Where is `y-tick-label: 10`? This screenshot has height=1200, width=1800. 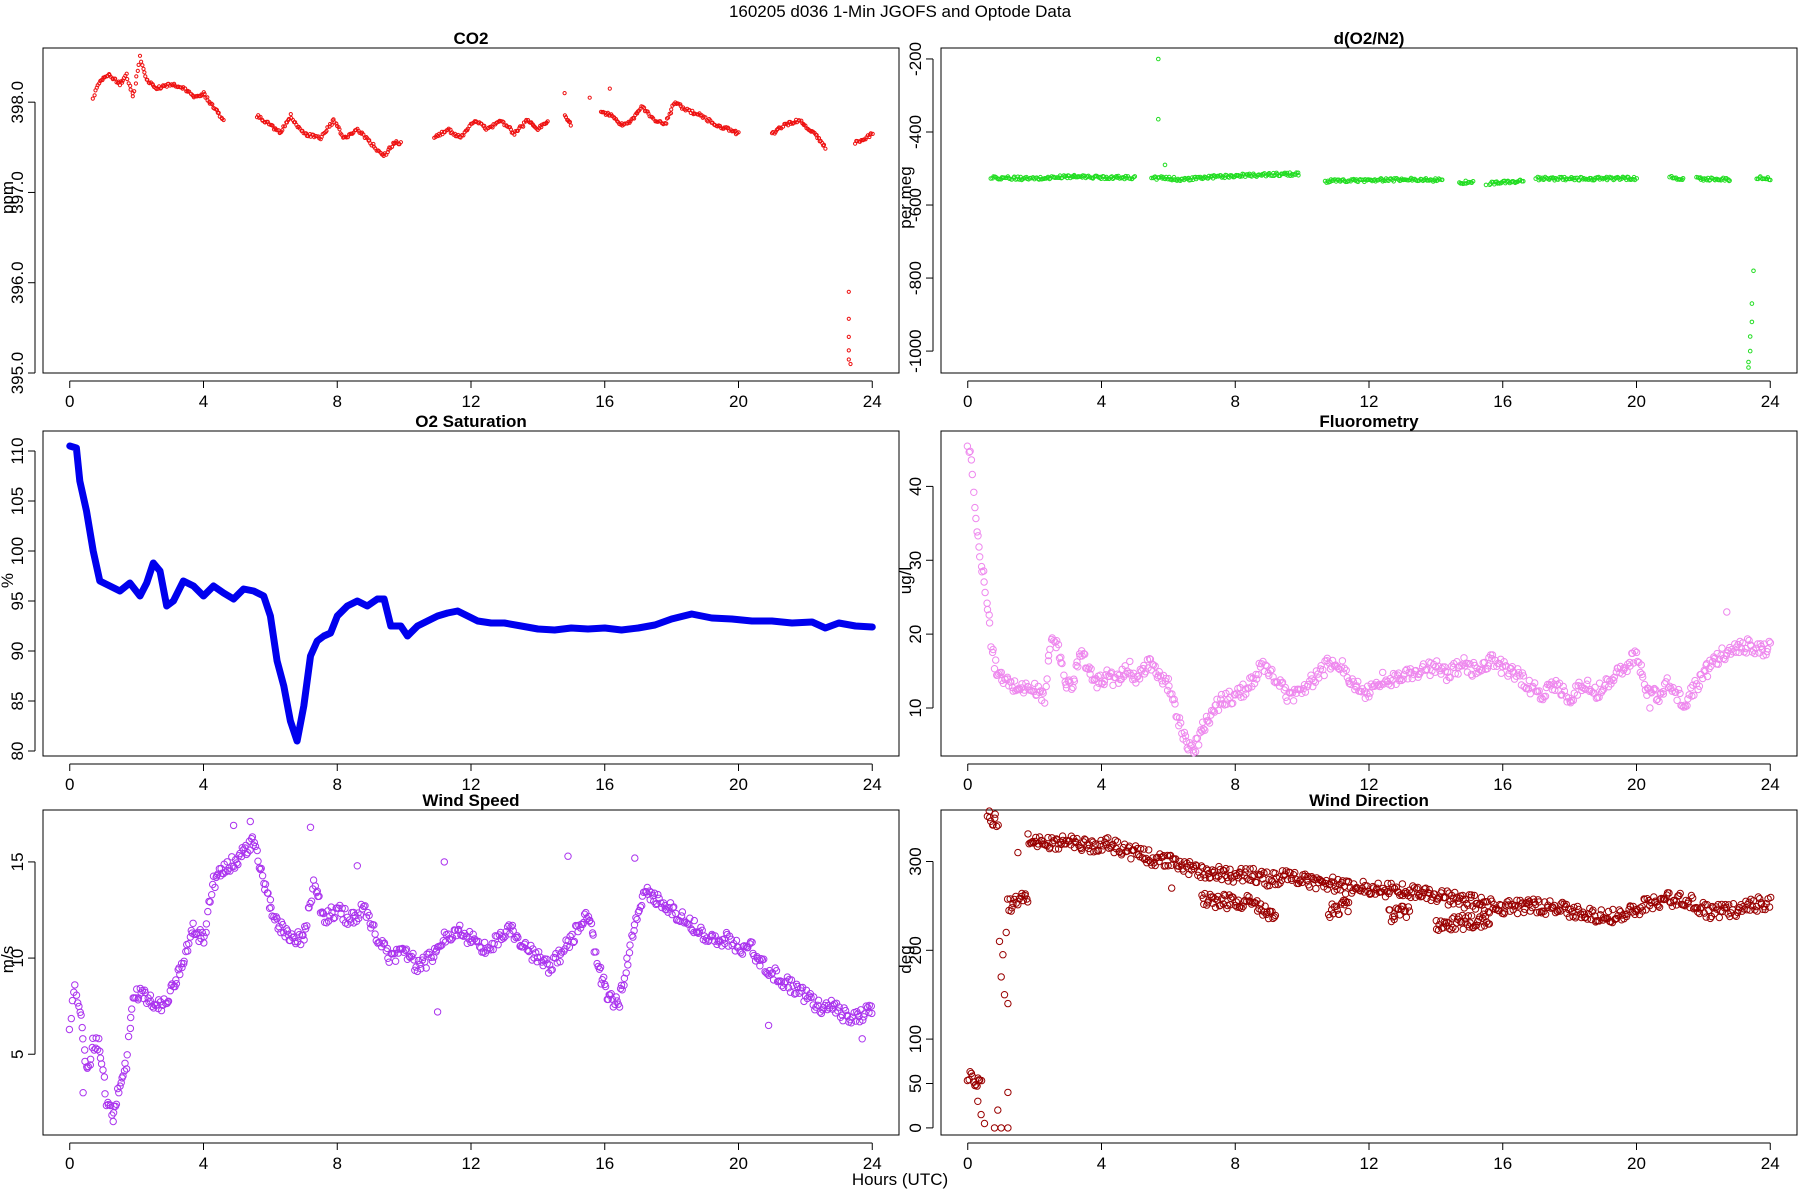
y-tick-label: 10 is located at coordinates (915, 708).